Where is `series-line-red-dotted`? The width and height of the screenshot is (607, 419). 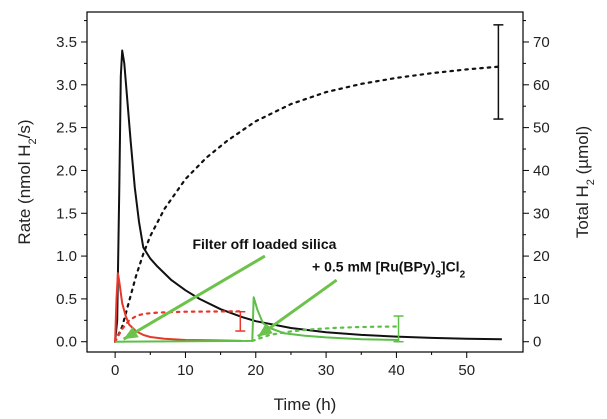
series-line-red-dotted is located at coordinates (178, 326).